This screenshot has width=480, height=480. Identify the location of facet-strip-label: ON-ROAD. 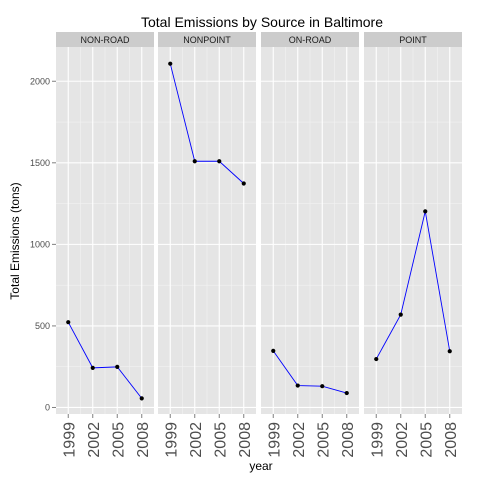
(310, 40).